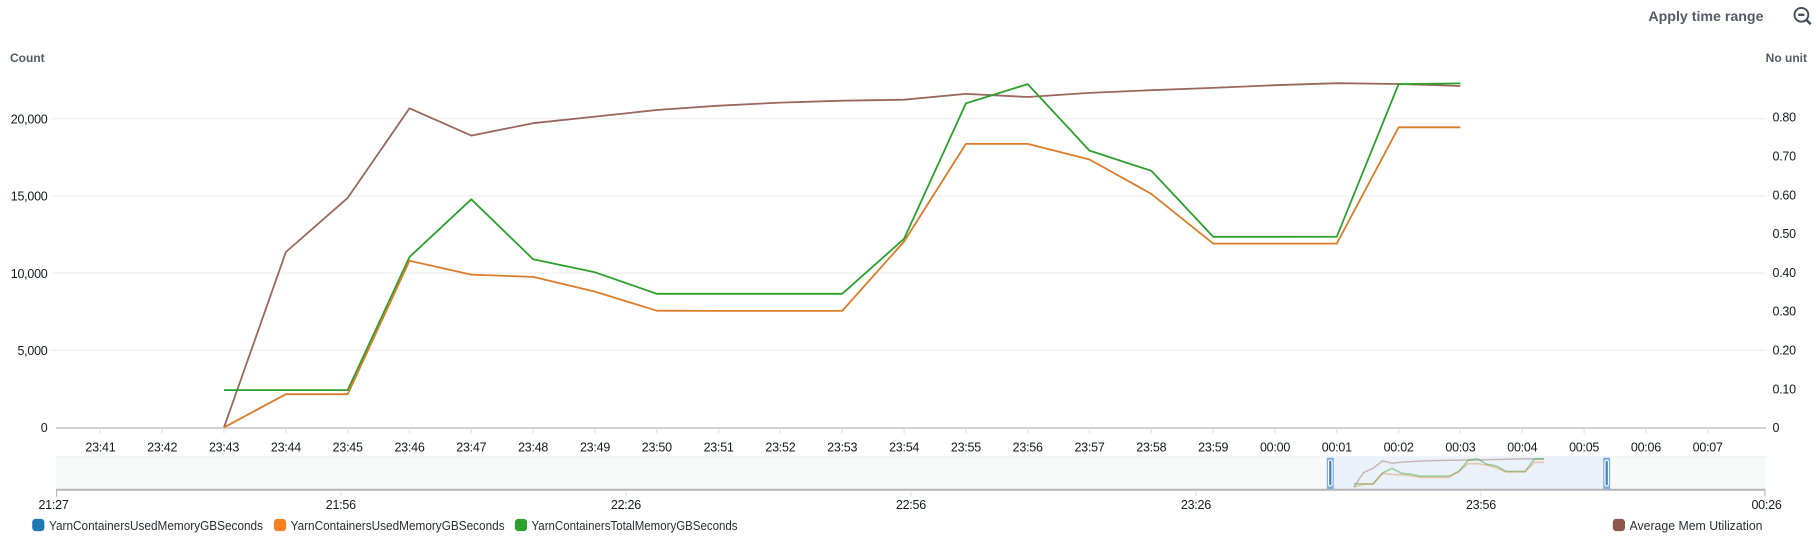 This screenshot has height=550, width=1817. What do you see at coordinates (1089, 448) in the screenshot?
I see `svg-text: 23:57` at bounding box center [1089, 448].